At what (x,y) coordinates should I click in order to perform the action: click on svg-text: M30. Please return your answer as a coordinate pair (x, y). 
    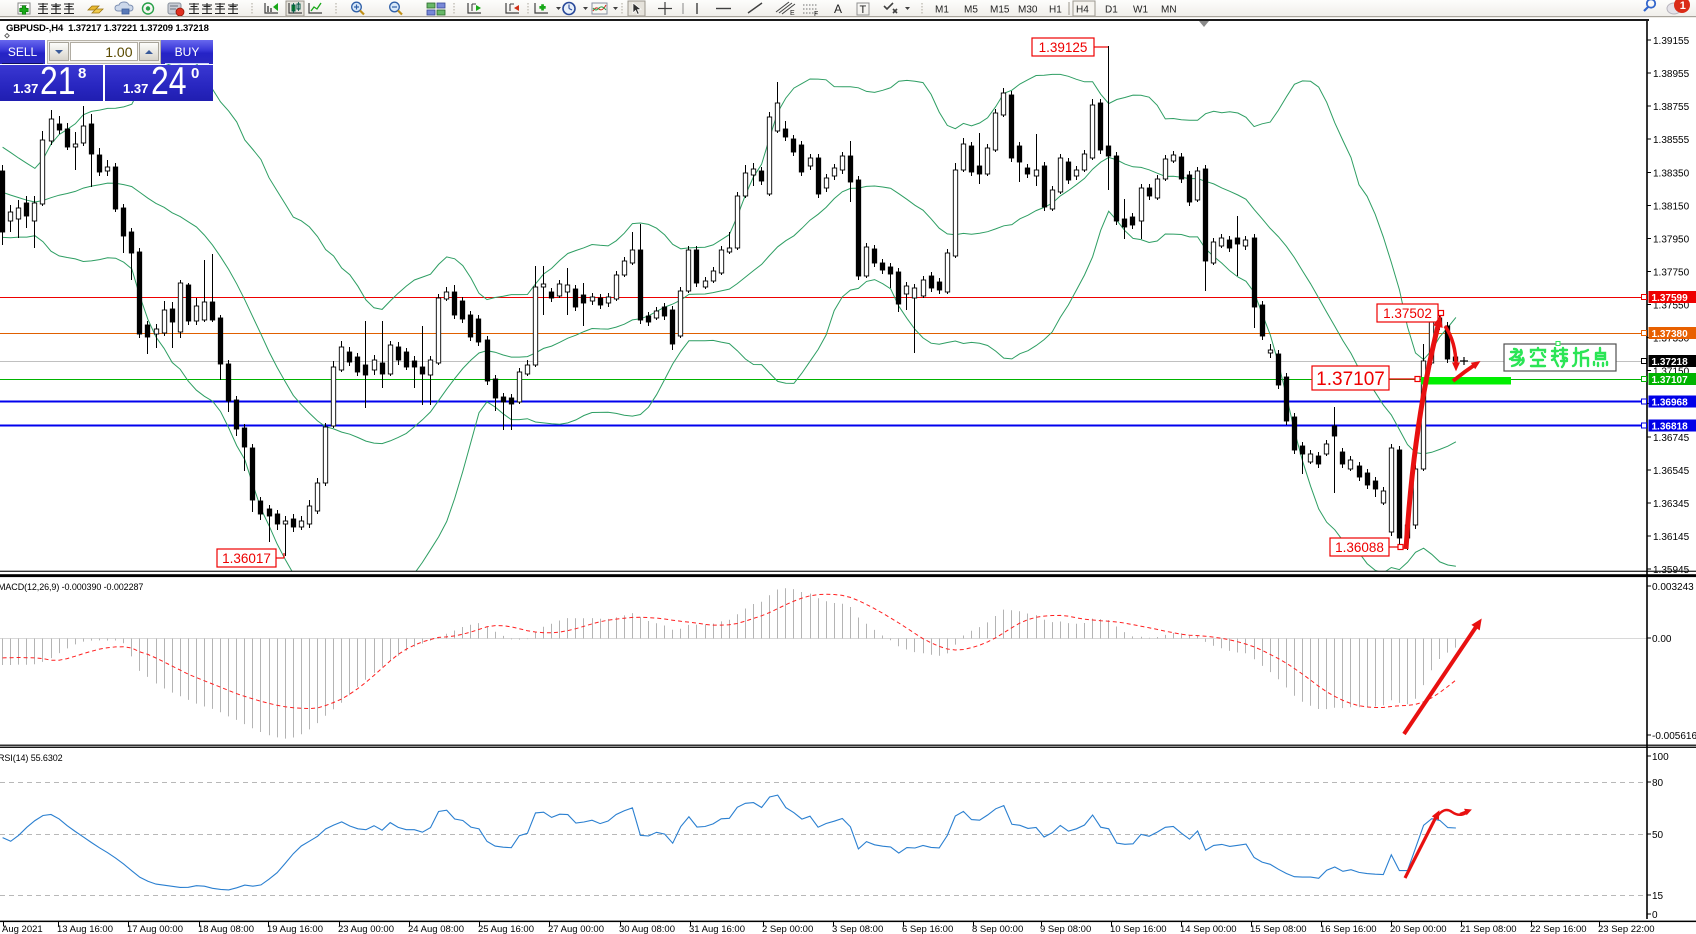
    Looking at the image, I should click on (1028, 10).